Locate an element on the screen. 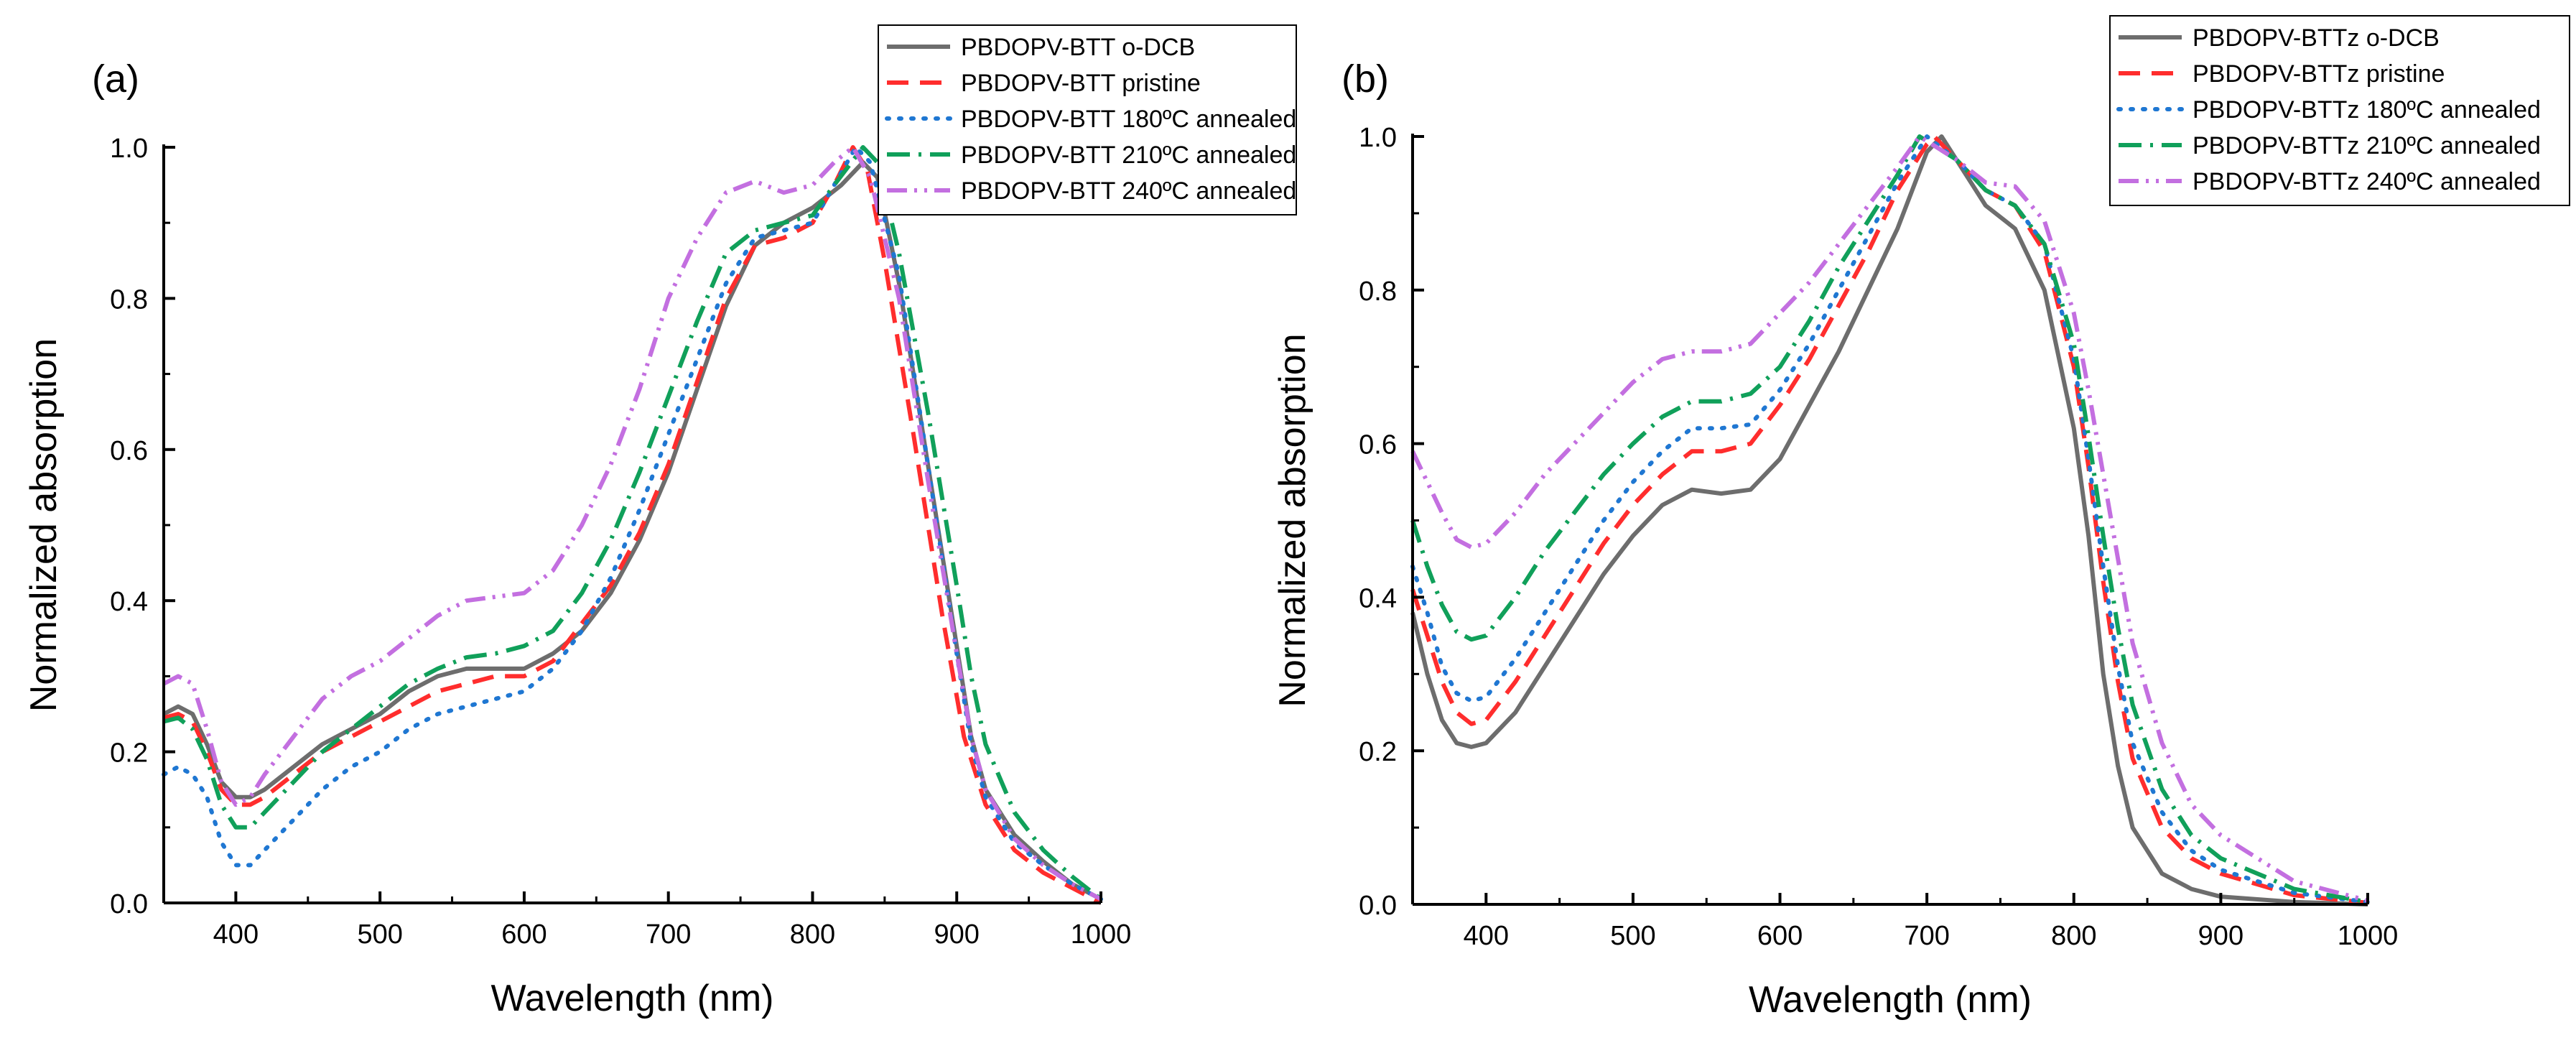 This screenshot has height=1043, width=2576. legend-label: PBDOPV-BTT 180ºC annealed is located at coordinates (1128, 119).